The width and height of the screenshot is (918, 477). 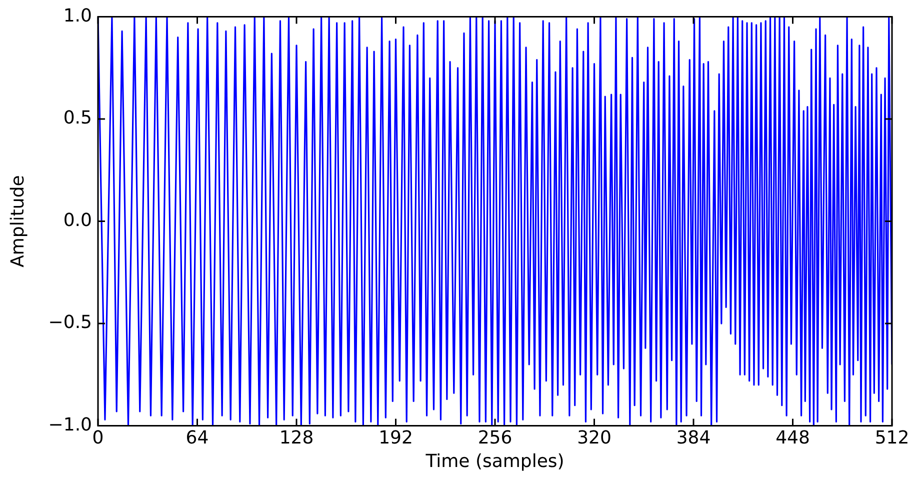 I want to click on y-tick-label: 1.0, so click(x=77, y=15).